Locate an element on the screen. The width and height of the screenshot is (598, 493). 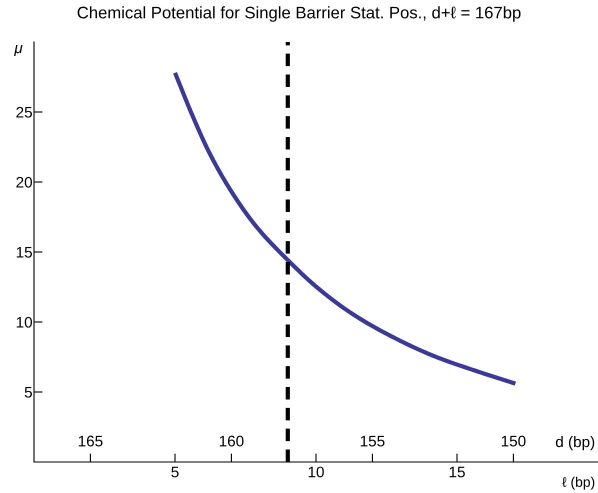
y-tick-label: 15 is located at coordinates (24, 252).